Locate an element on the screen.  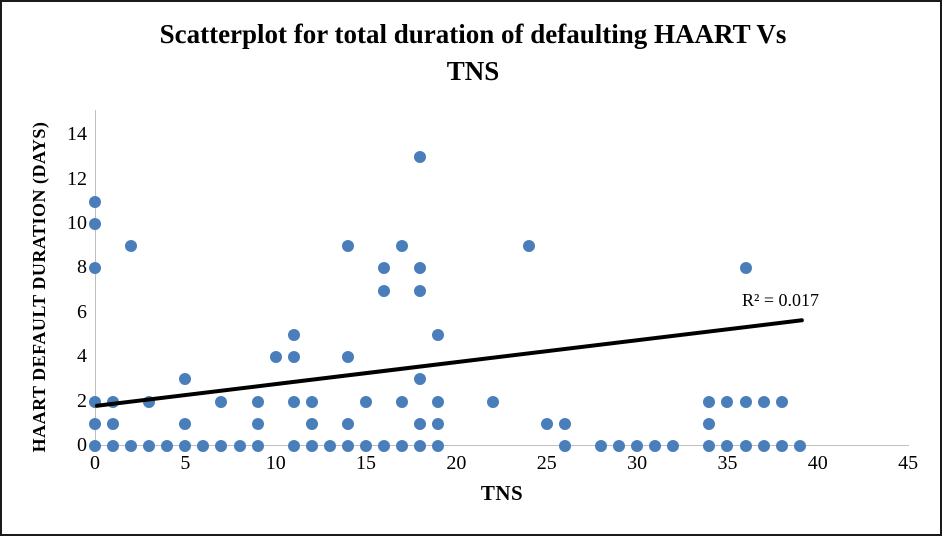
x-tick-label: 40 is located at coordinates (817, 463).